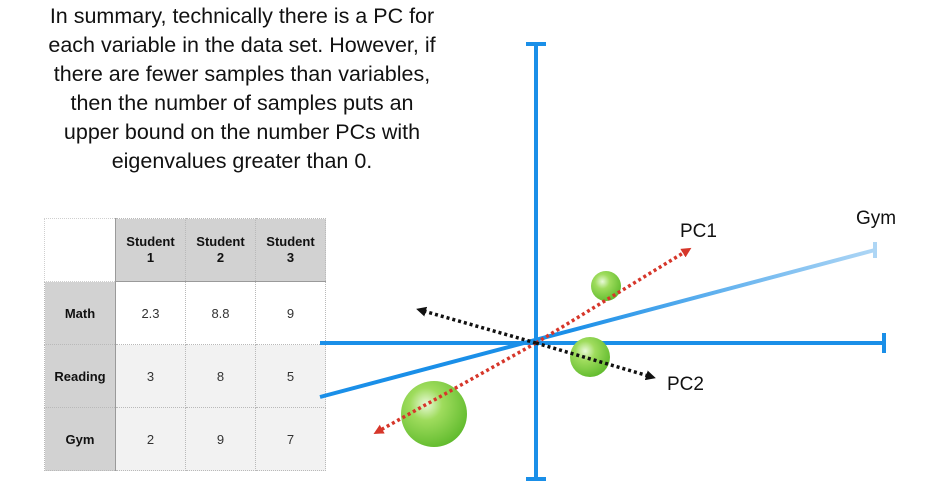 The width and height of the screenshot is (934, 482). I want to click on row-header-reading: Reading, so click(80, 376).